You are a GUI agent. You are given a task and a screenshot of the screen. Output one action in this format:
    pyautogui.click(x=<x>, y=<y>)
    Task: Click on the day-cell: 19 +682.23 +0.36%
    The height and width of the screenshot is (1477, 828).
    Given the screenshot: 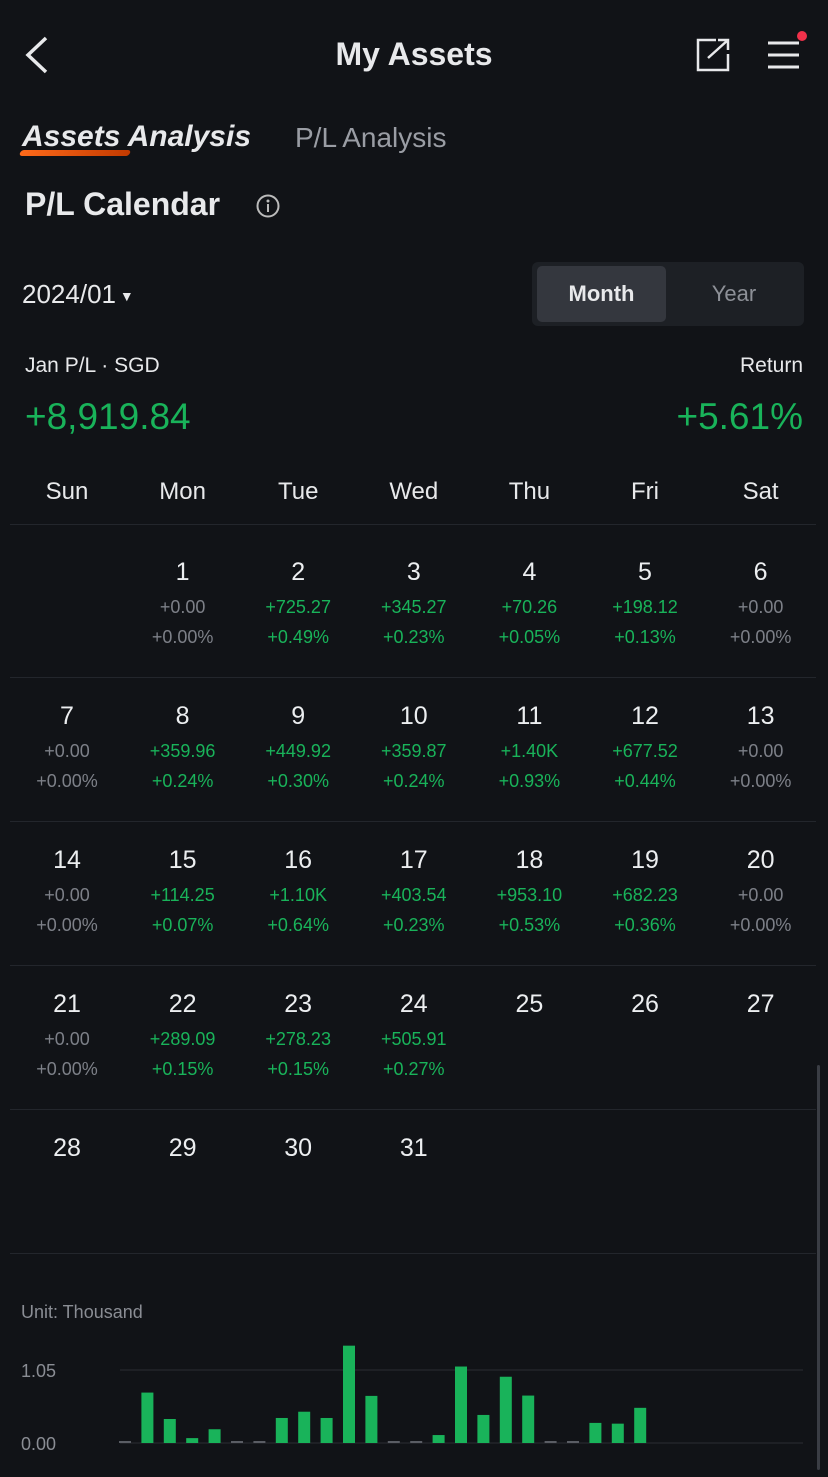 What is the action you would take?
    pyautogui.click(x=645, y=891)
    